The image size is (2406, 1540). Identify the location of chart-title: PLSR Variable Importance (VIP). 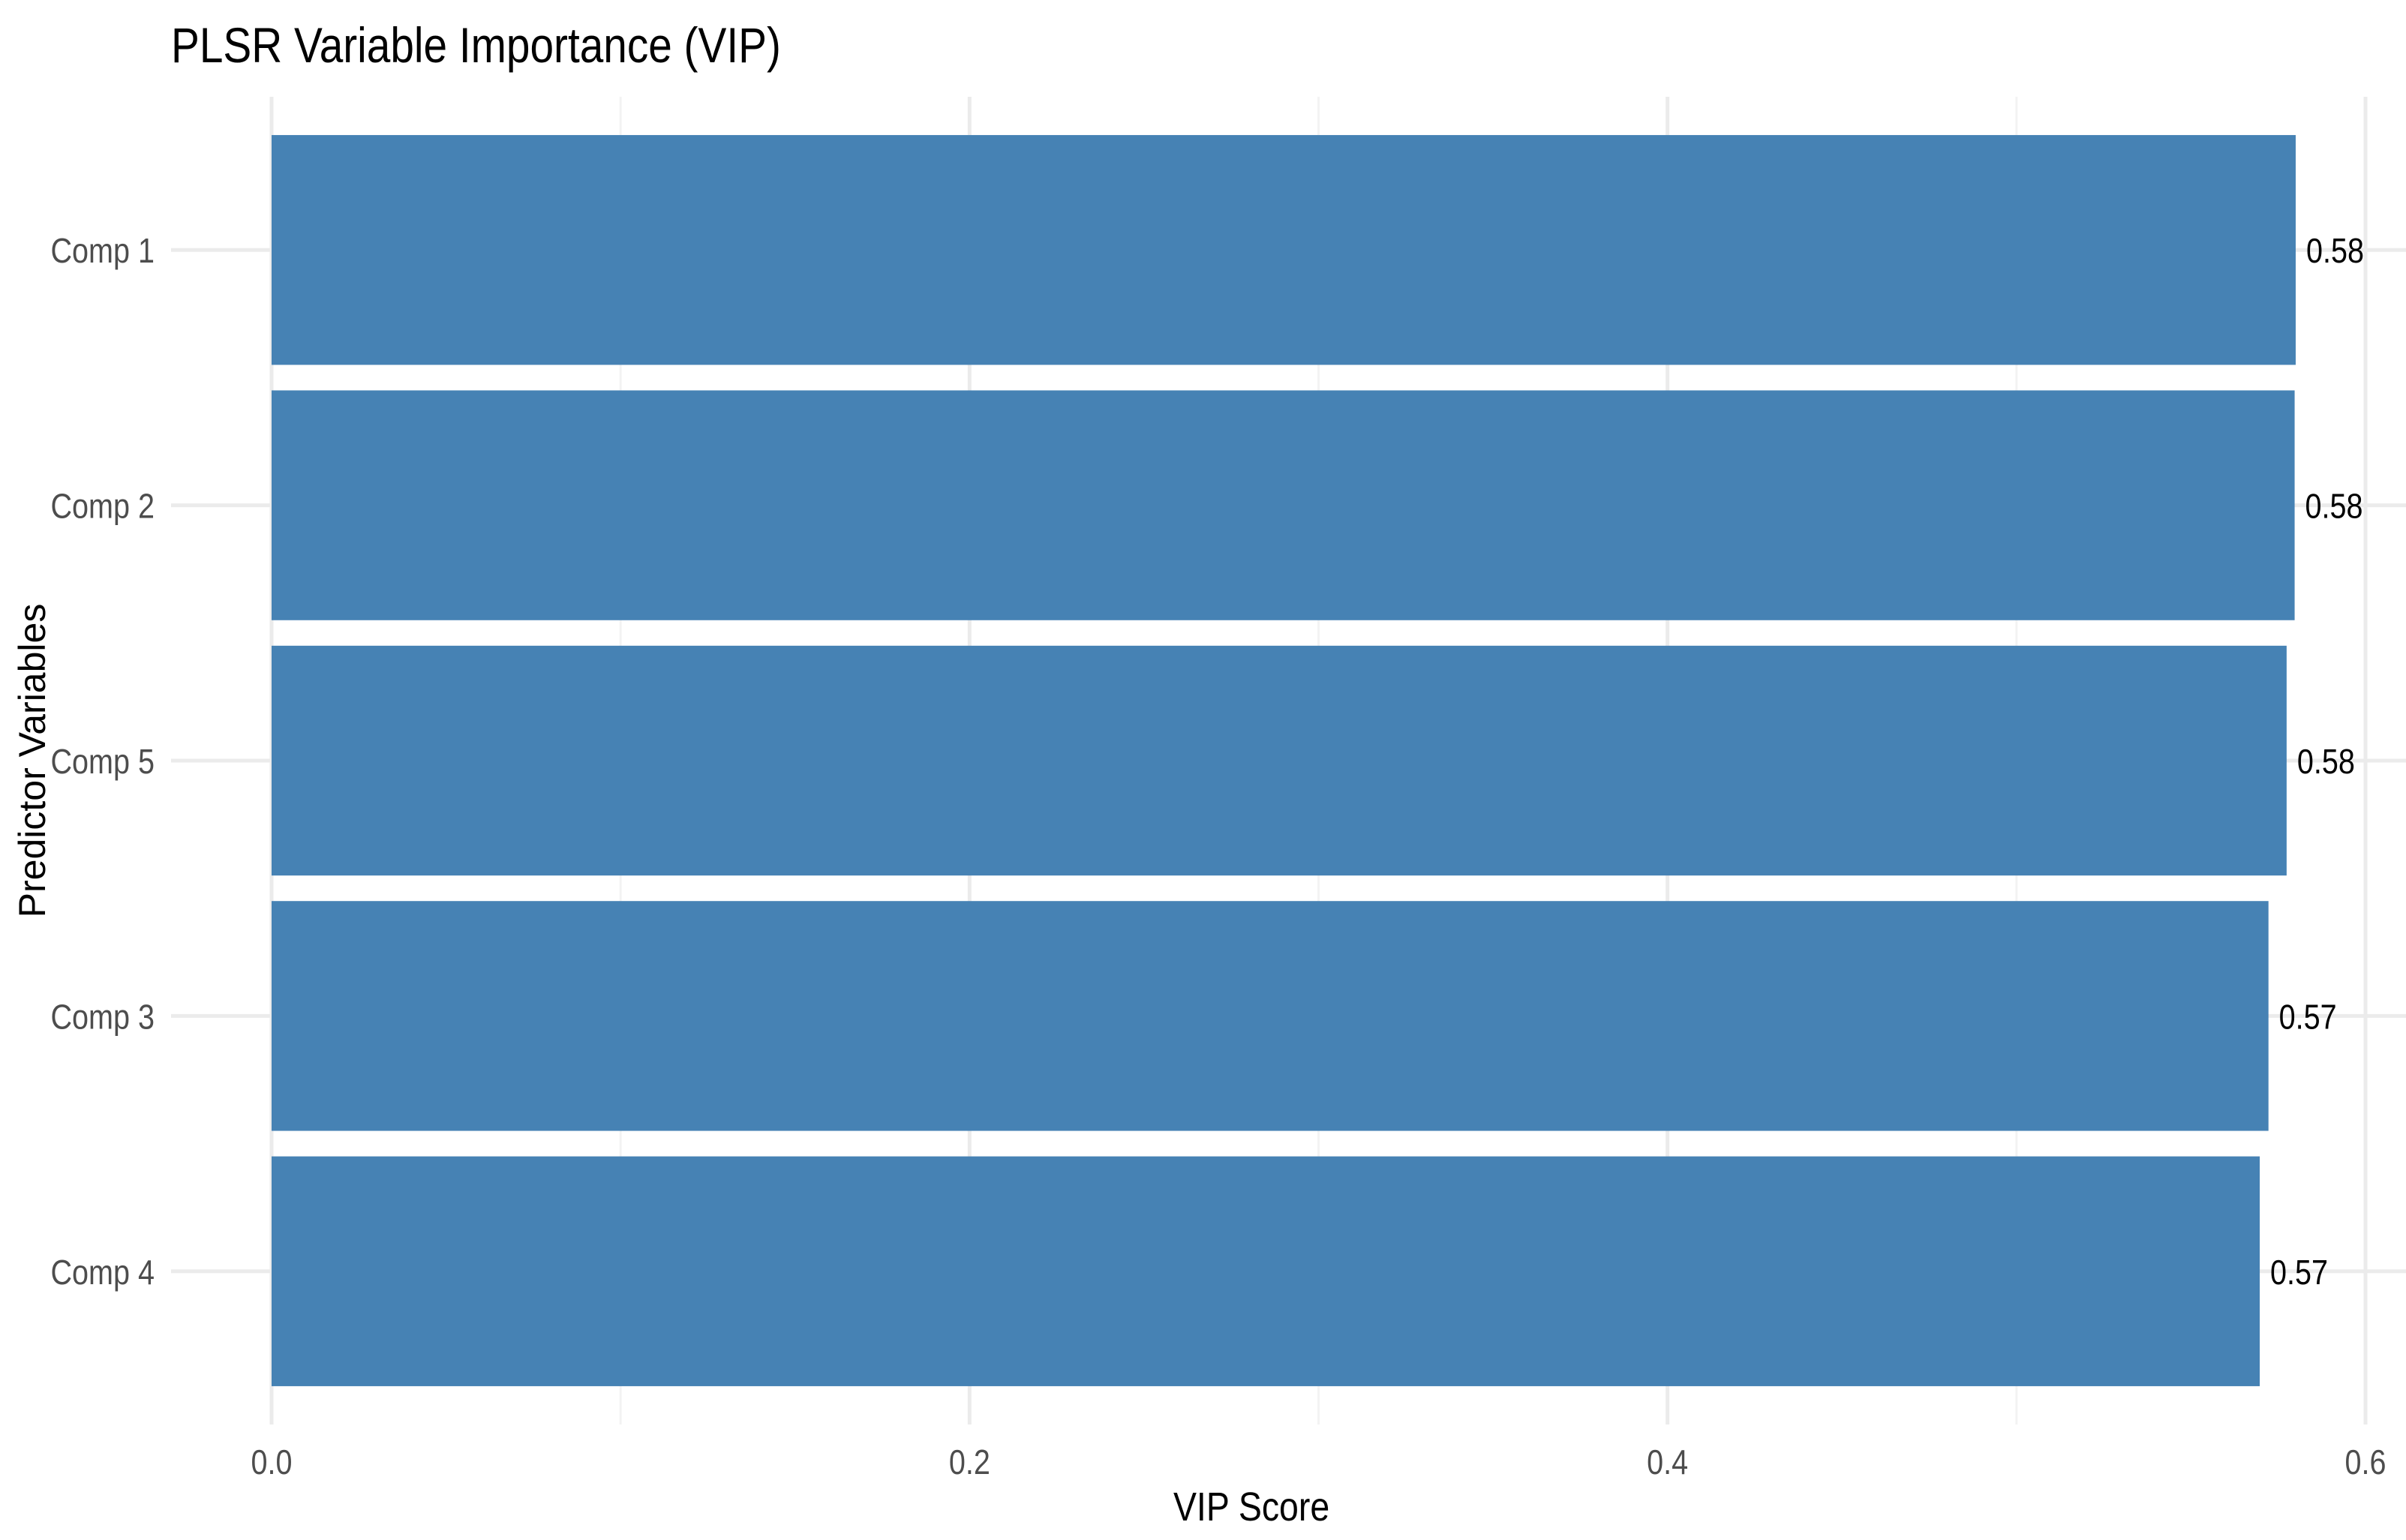
(476, 45).